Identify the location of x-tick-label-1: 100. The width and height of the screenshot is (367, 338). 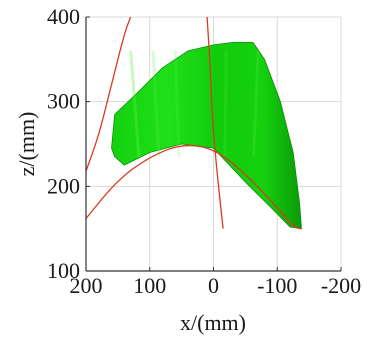
(149, 285).